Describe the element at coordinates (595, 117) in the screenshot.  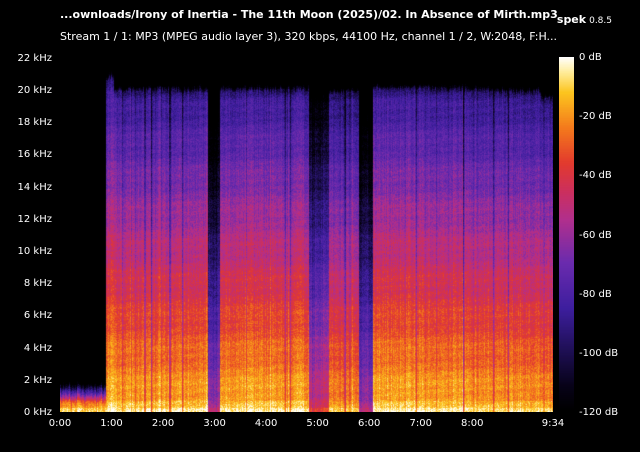
I see `db-tick-label: -20 dB` at that location.